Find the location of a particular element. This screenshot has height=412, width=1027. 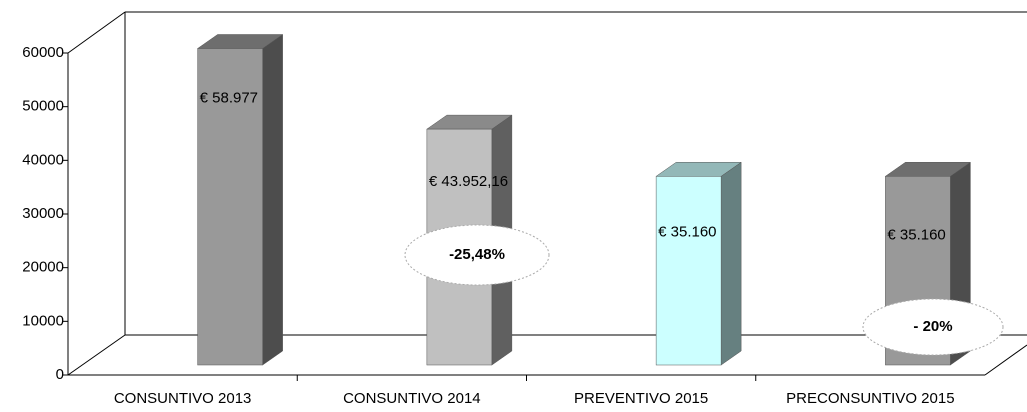

x-tick-label: CONSUNTIVO 2014 is located at coordinates (412, 398).